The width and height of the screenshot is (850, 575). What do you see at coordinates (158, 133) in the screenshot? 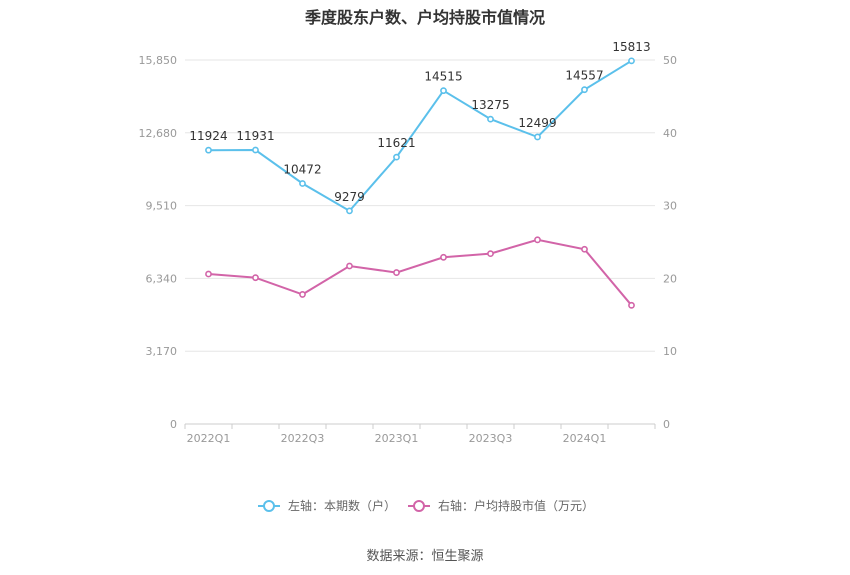
I see `left-tick-label: 12,680` at bounding box center [158, 133].